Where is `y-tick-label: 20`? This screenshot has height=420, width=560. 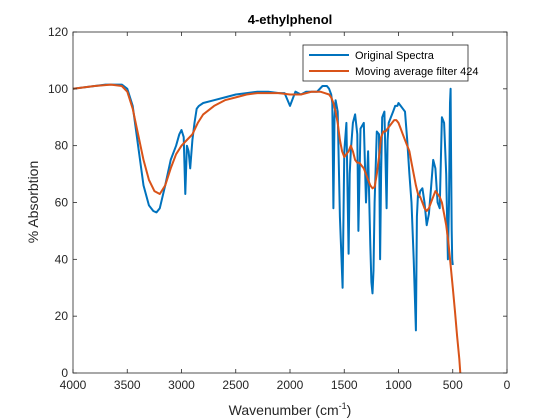 y-tick-label: 20 is located at coordinates (62, 316).